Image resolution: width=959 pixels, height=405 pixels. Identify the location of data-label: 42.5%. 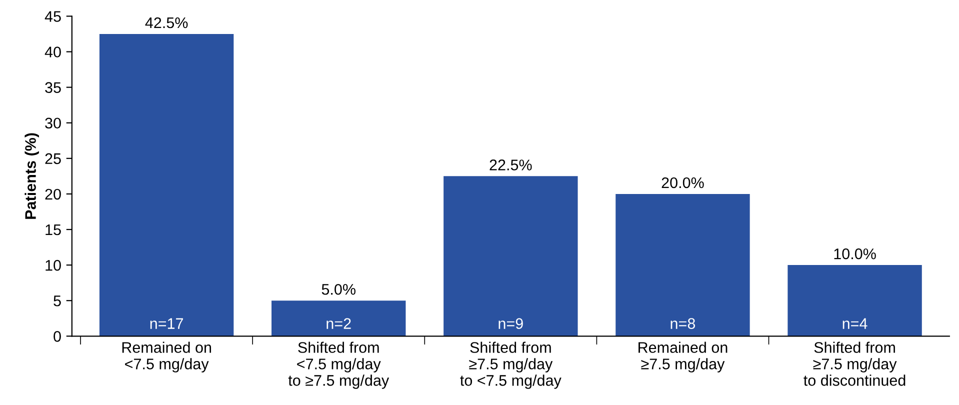
(166, 22).